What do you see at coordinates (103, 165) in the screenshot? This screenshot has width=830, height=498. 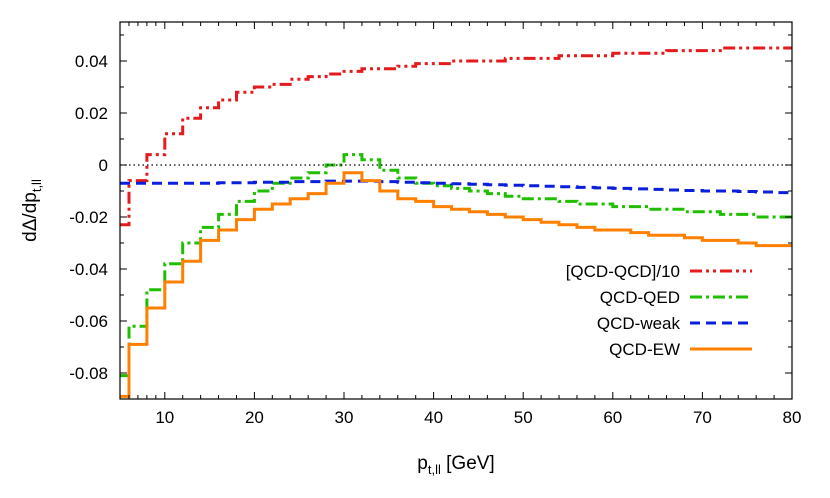 I see `y-tick-label: 0` at bounding box center [103, 165].